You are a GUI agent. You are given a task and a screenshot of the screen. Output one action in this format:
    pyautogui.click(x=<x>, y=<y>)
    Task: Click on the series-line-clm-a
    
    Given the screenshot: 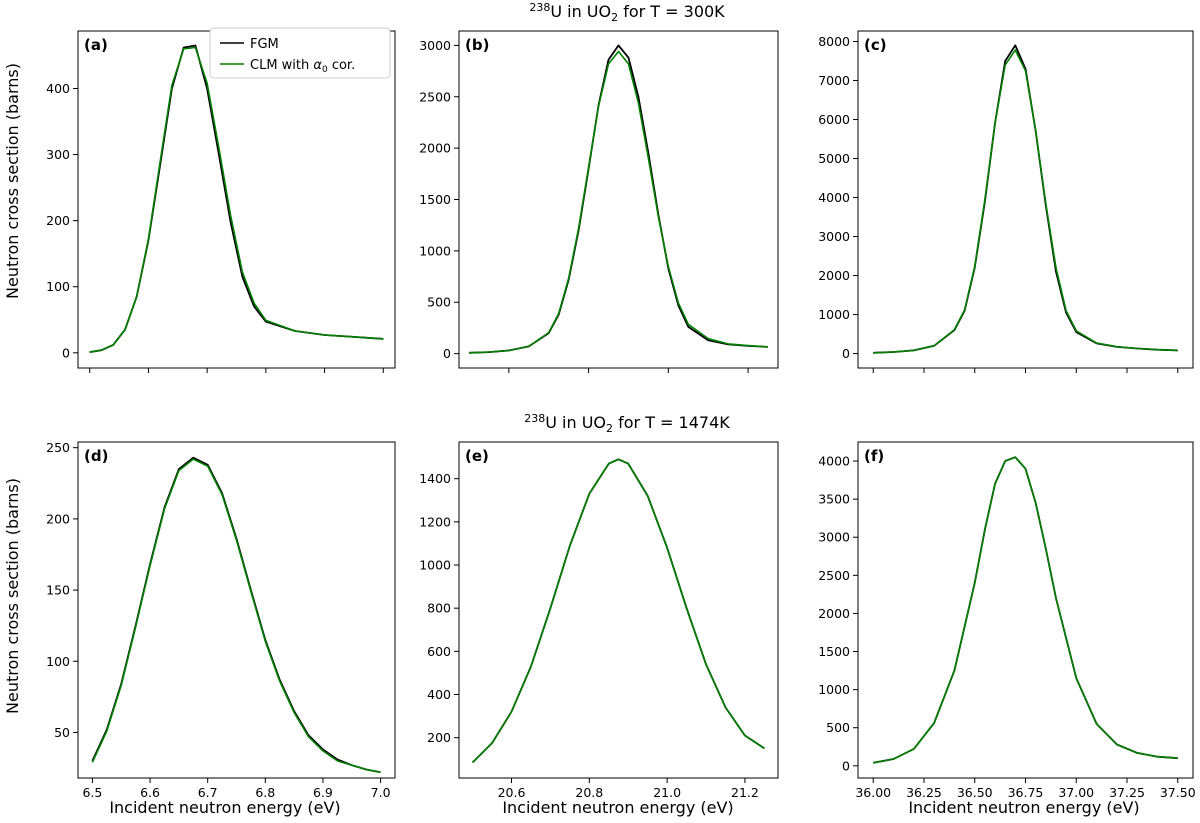 What is the action you would take?
    pyautogui.click(x=236, y=199)
    